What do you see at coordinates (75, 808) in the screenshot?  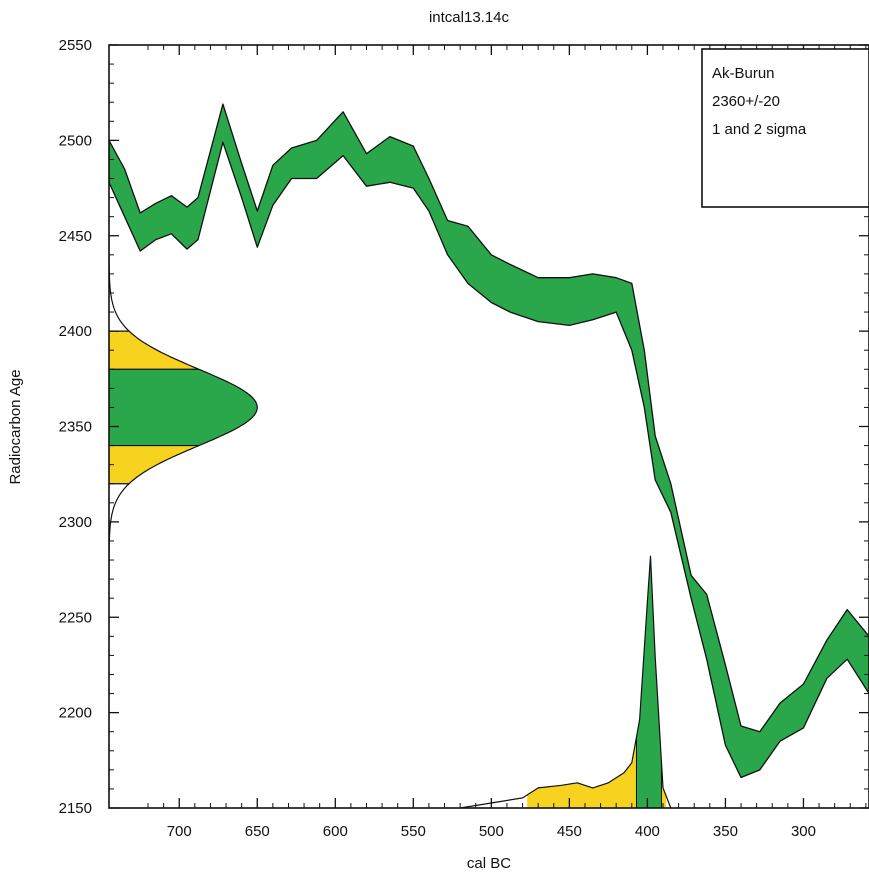 I see `y-tick-label: 2150` at bounding box center [75, 808].